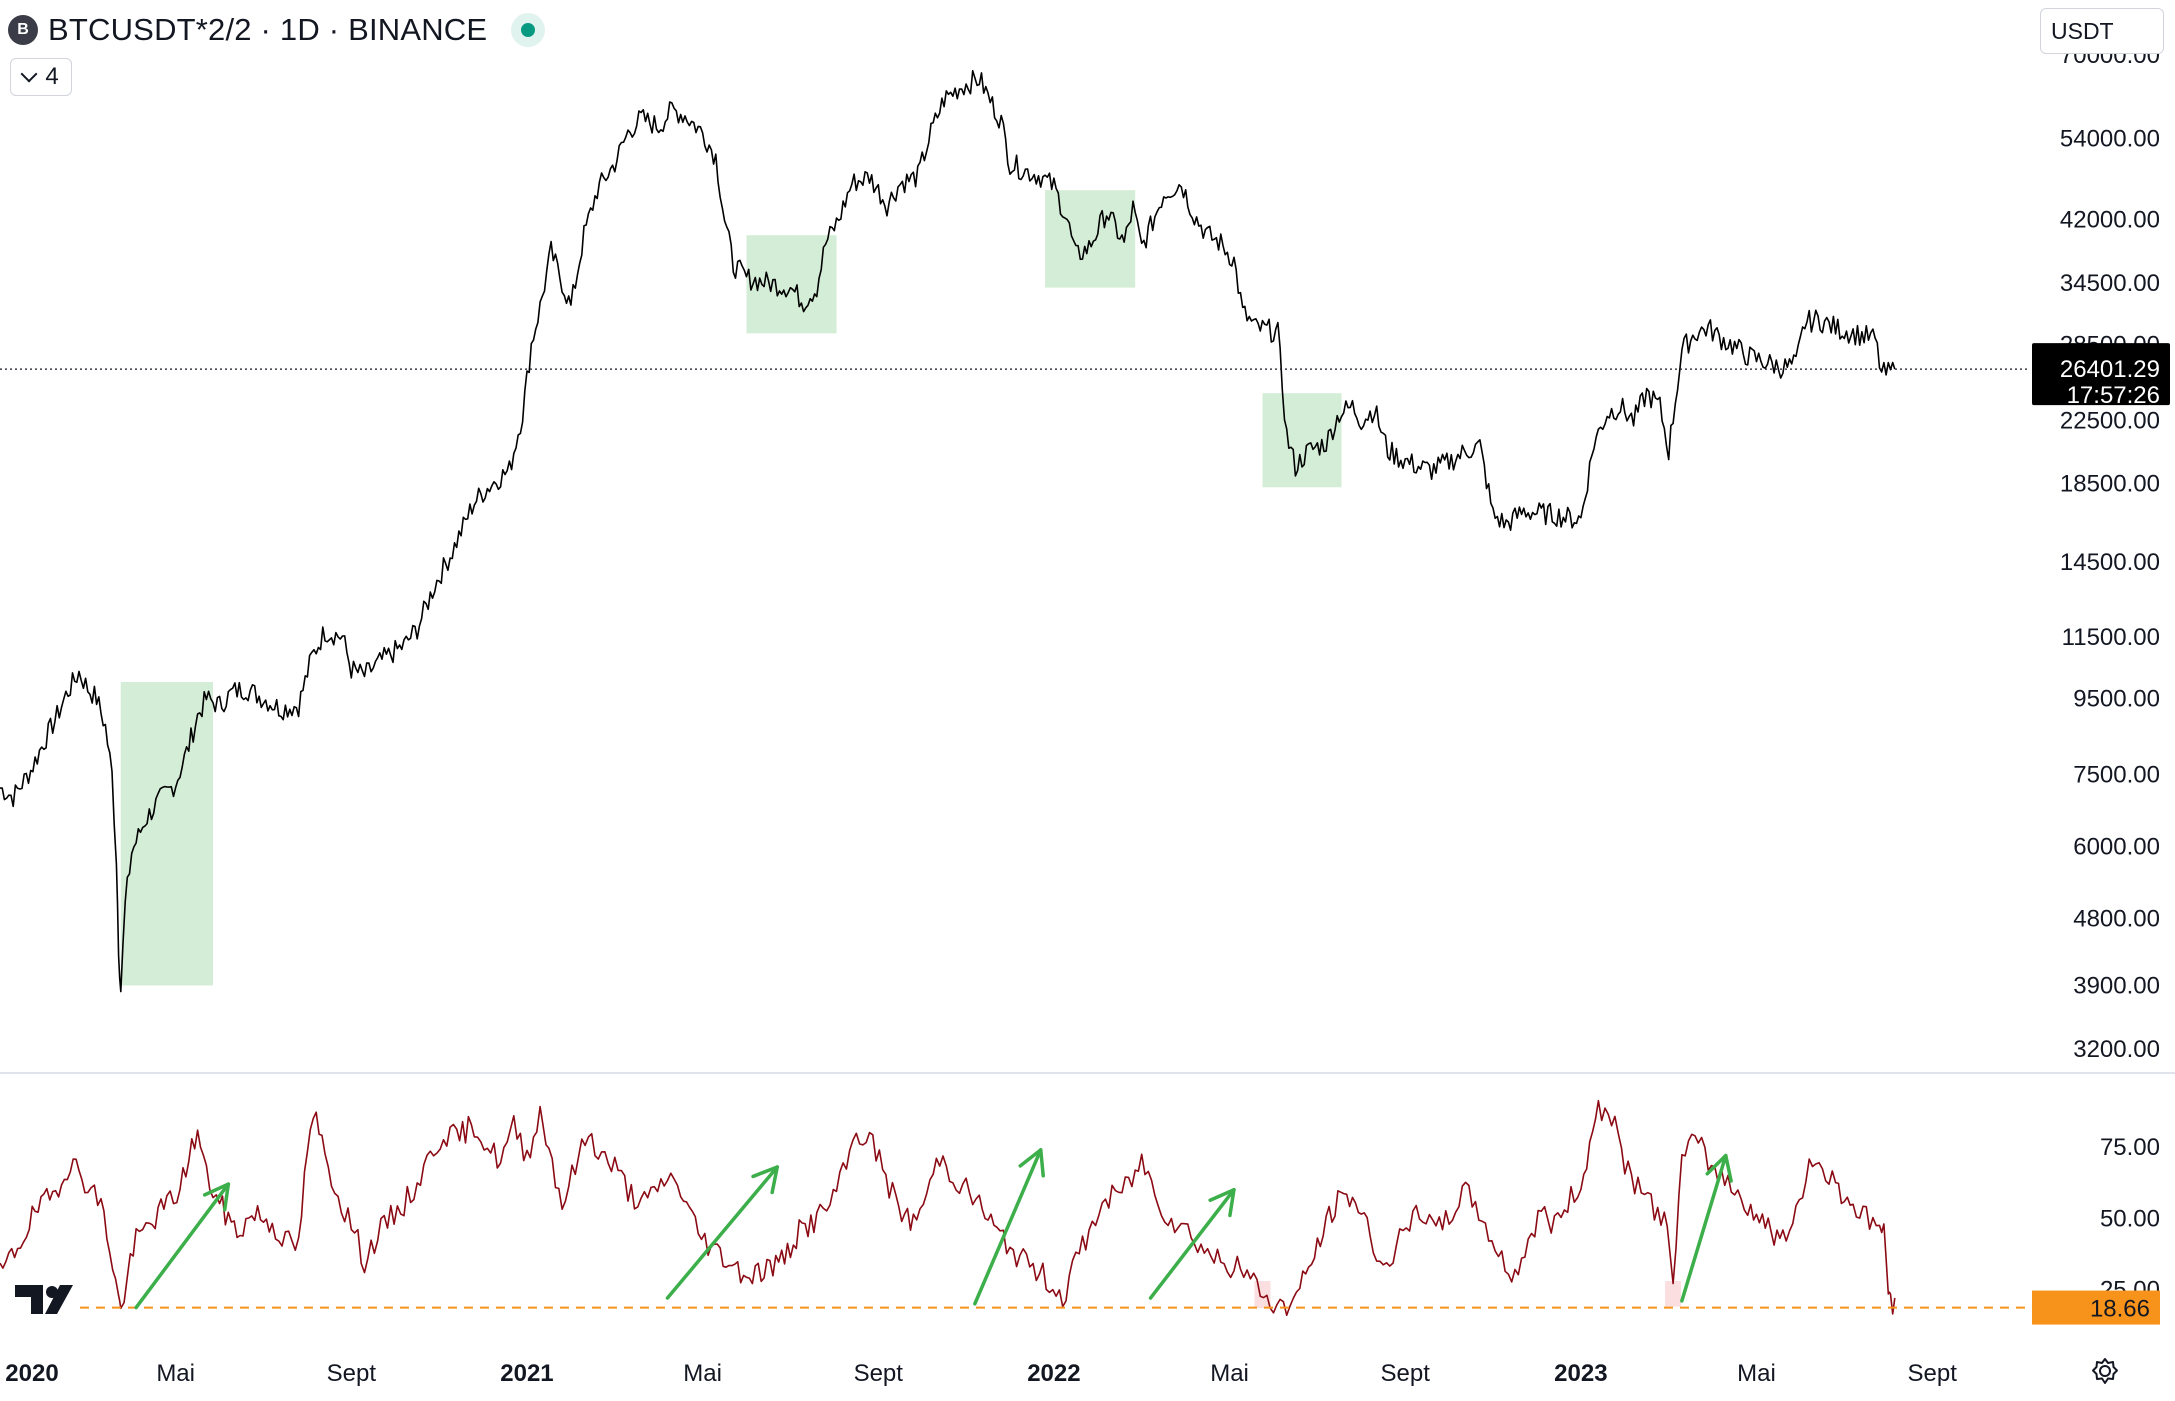  What do you see at coordinates (2116, 919) in the screenshot?
I see `price-tick-label: 4800.00` at bounding box center [2116, 919].